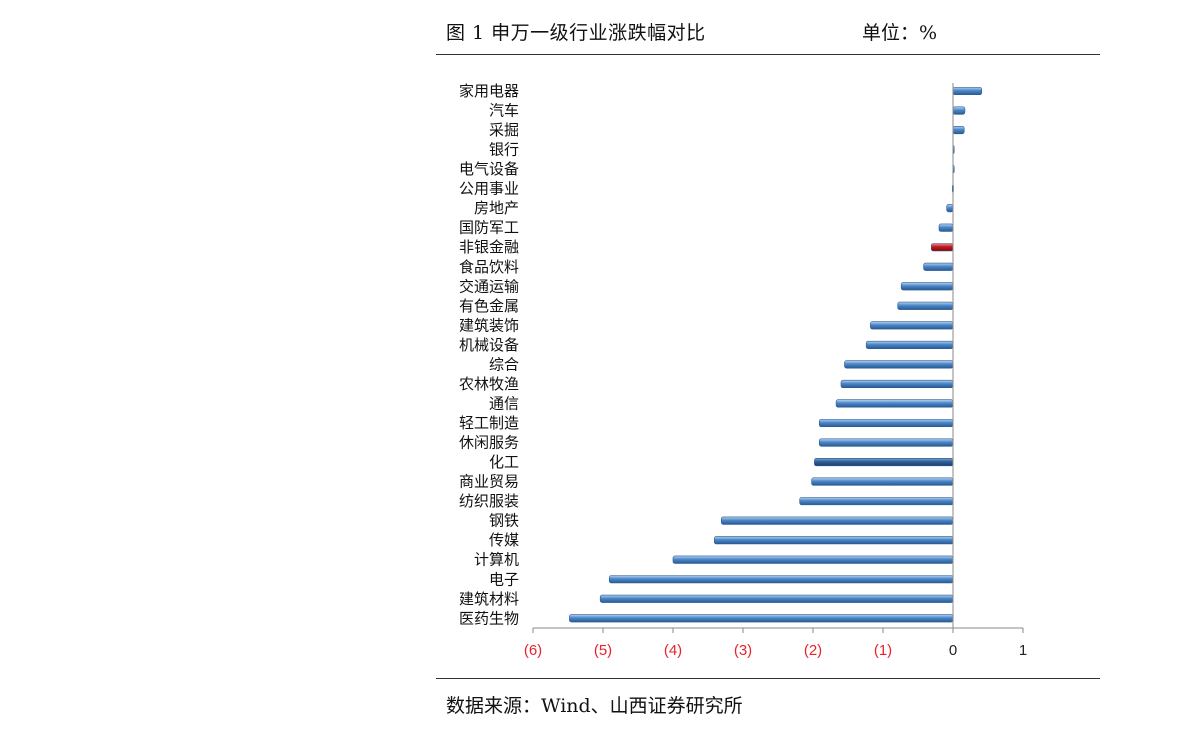 The height and width of the screenshot is (734, 1191). What do you see at coordinates (768, 678) in the screenshot?
I see `footer-divider` at bounding box center [768, 678].